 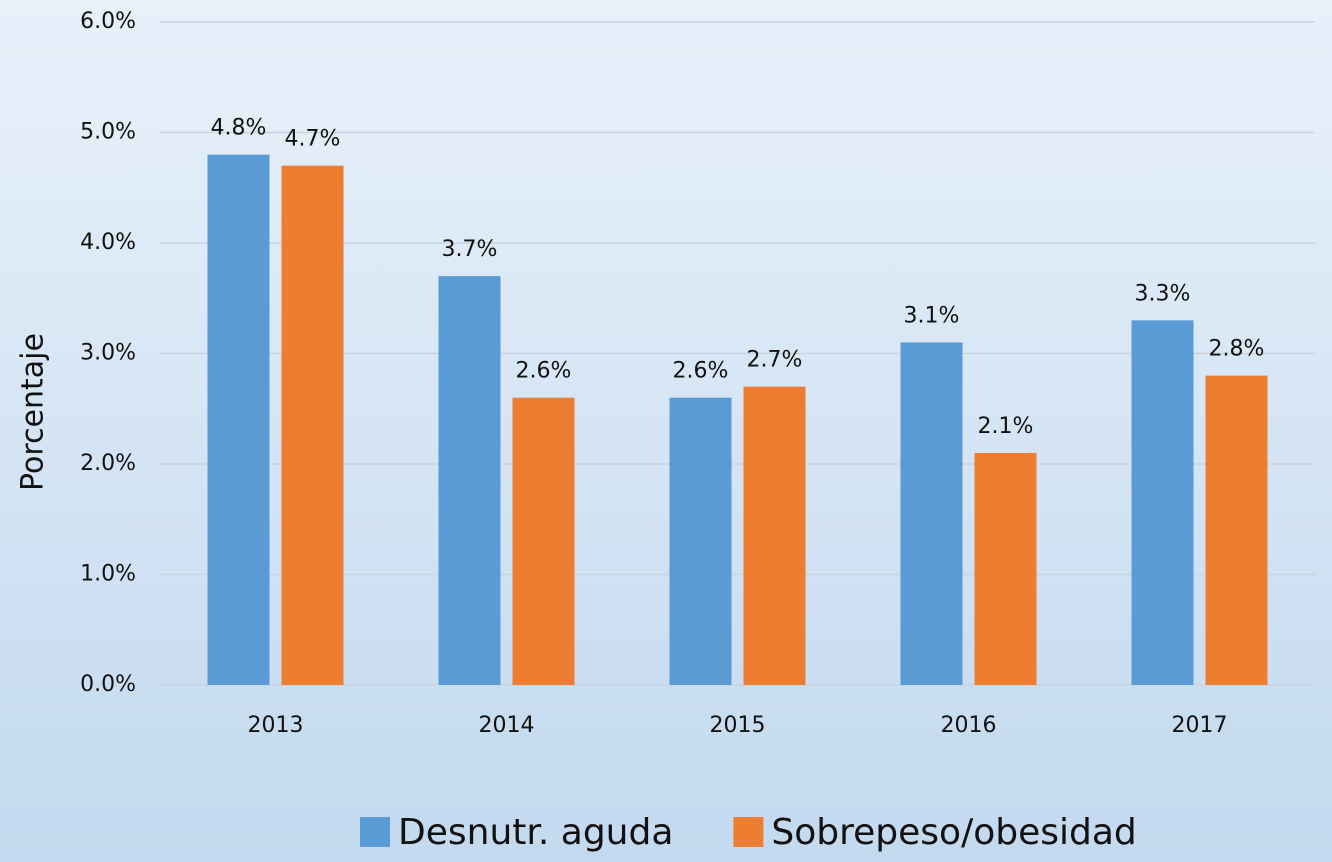 I want to click on legend-label: Sobrepeso/obesidad, so click(x=953, y=832).